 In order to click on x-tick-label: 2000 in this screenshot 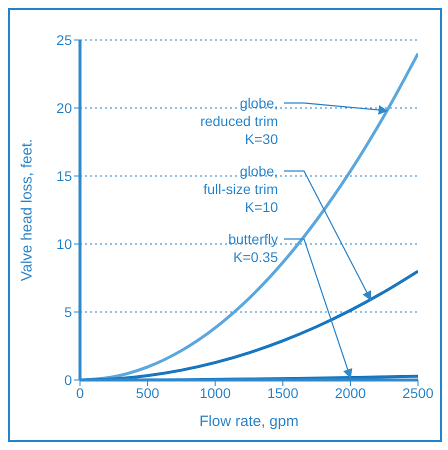, I will do `click(350, 392)`.